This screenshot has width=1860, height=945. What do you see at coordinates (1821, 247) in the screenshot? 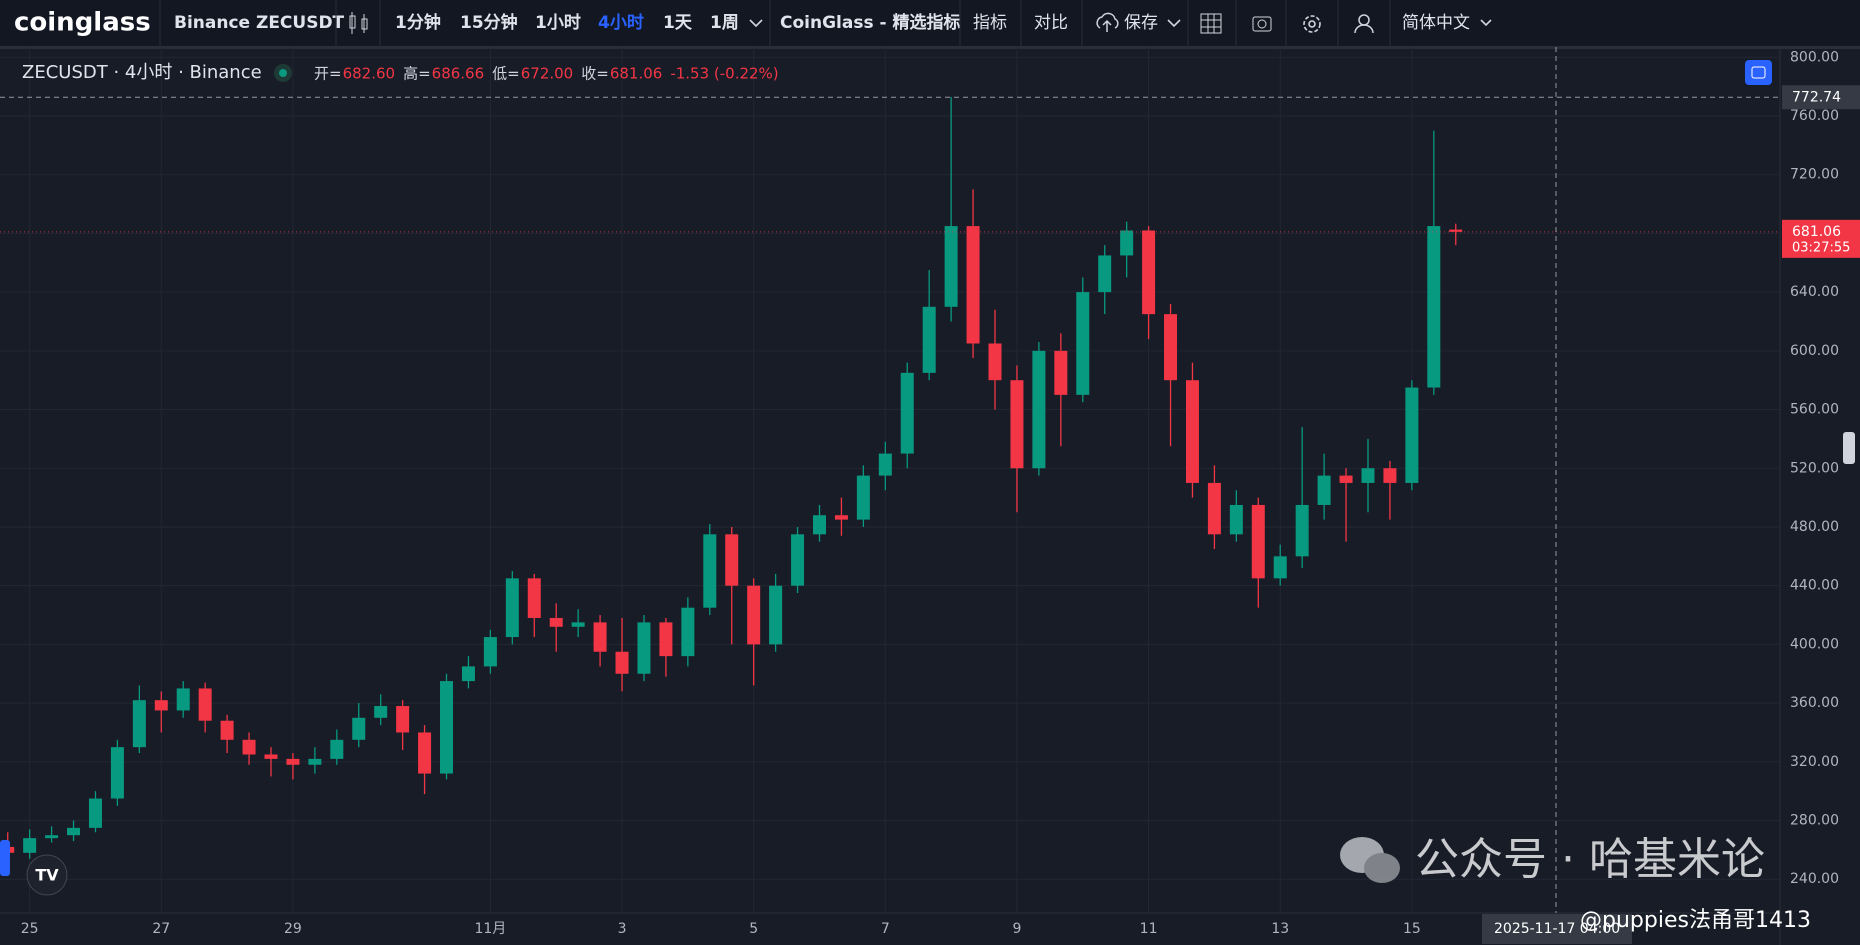
I see `countdown-label: 03:27:55` at bounding box center [1821, 247].